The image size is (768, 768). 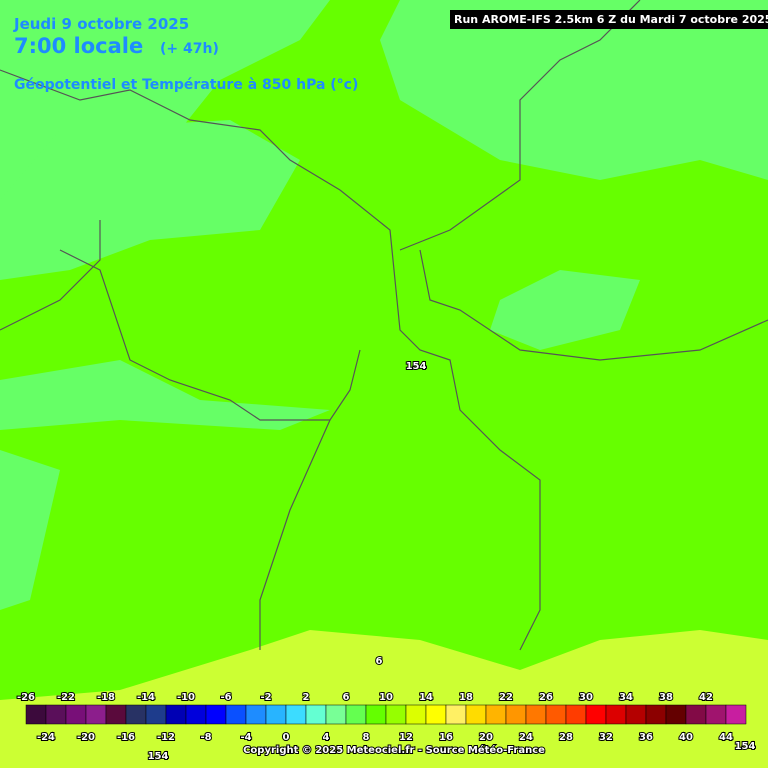 I want to click on contour-label: 6, so click(x=379, y=661).